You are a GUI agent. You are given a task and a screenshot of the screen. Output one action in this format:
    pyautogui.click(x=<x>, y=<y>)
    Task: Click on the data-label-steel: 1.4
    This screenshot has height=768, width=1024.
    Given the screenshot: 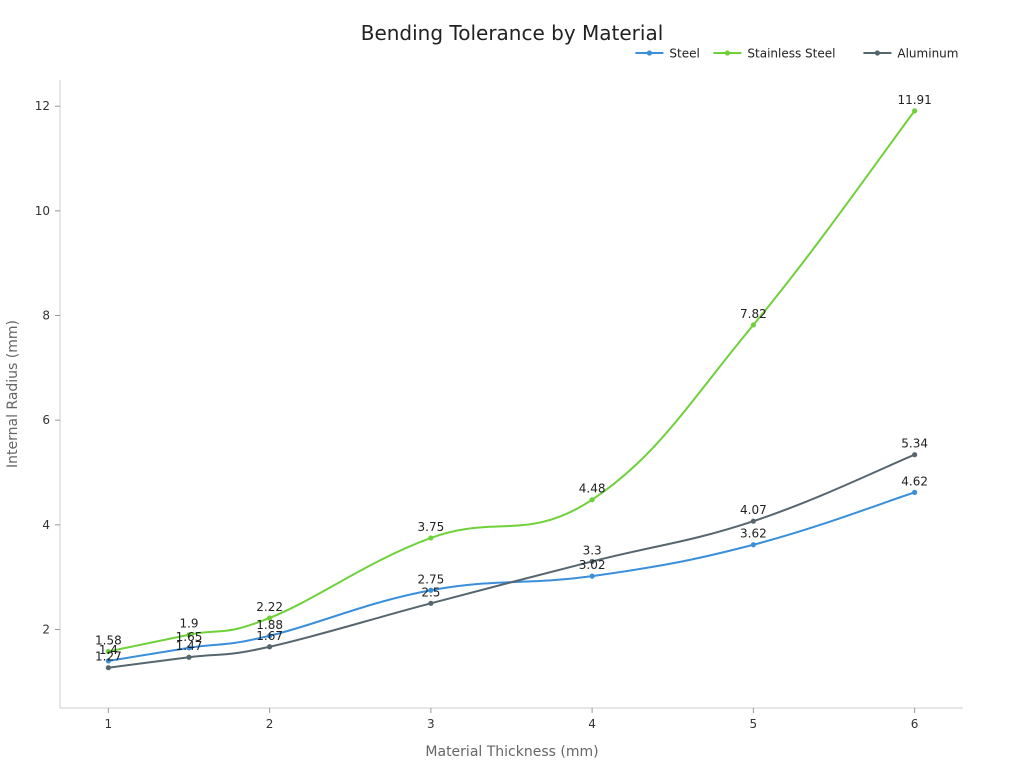 What is the action you would take?
    pyautogui.click(x=108, y=650)
    